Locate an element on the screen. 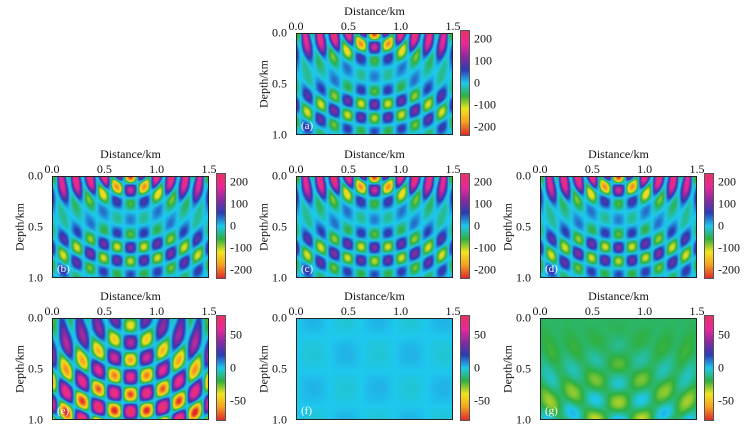 The width and height of the screenshot is (754, 433). panel-label: (e) is located at coordinates (63, 411).